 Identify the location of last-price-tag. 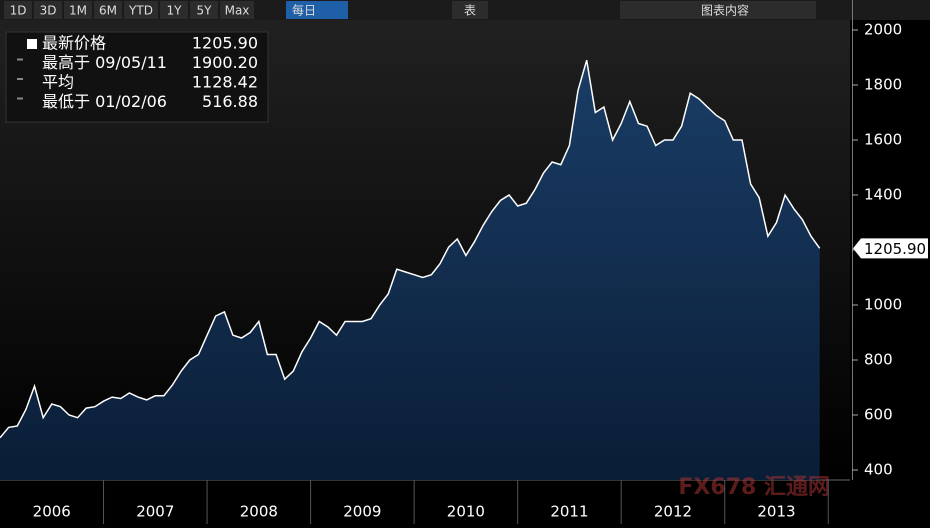
(890, 248).